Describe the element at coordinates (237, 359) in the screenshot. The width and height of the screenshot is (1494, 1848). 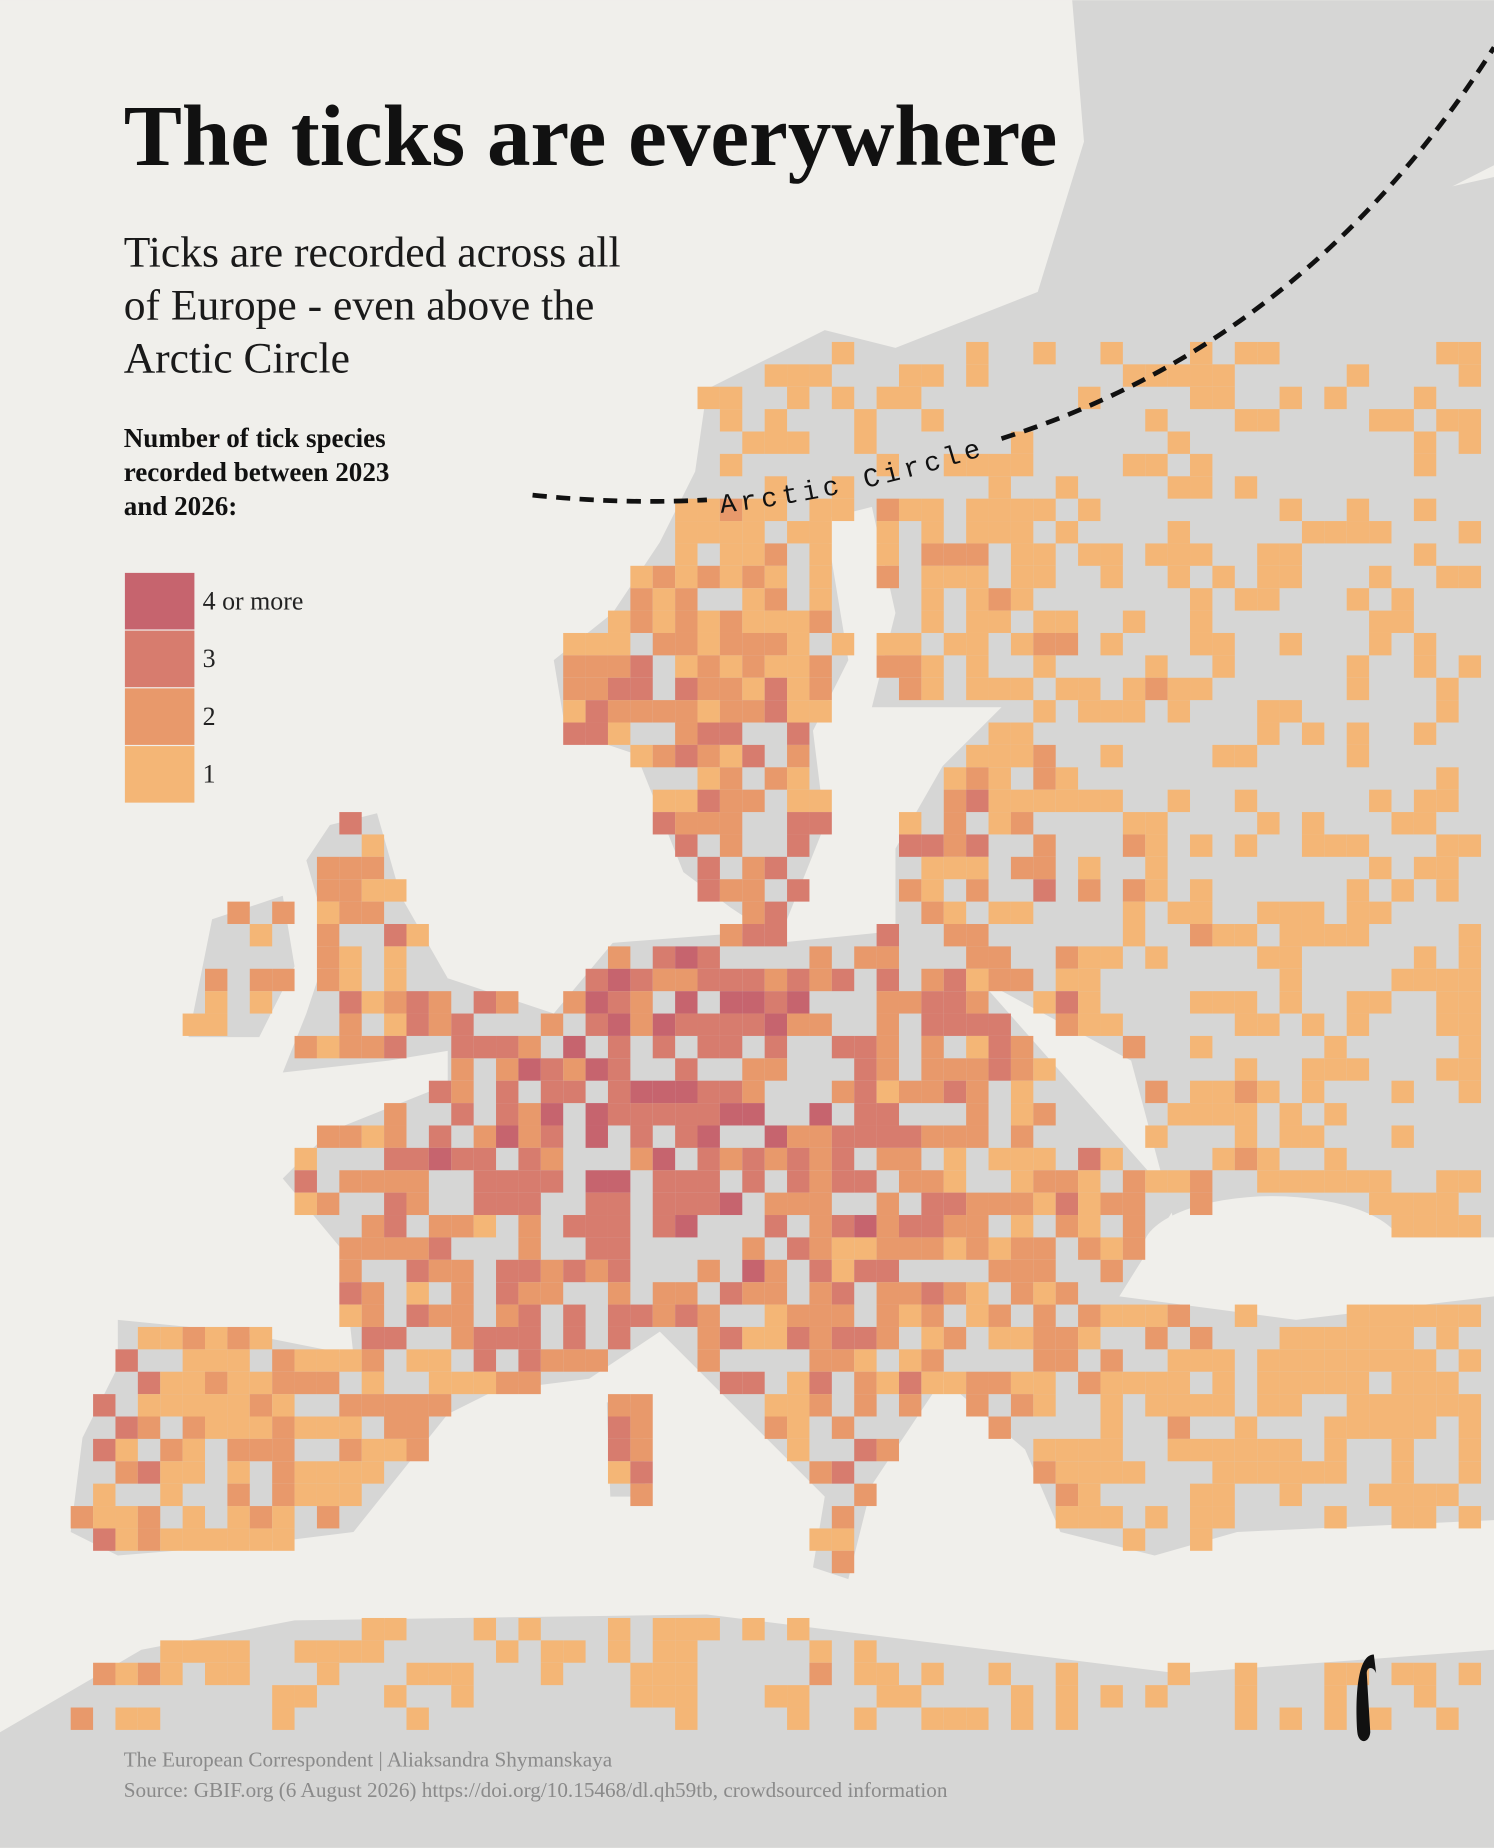
I see `subtitle-line: Arctic Circle` at that location.